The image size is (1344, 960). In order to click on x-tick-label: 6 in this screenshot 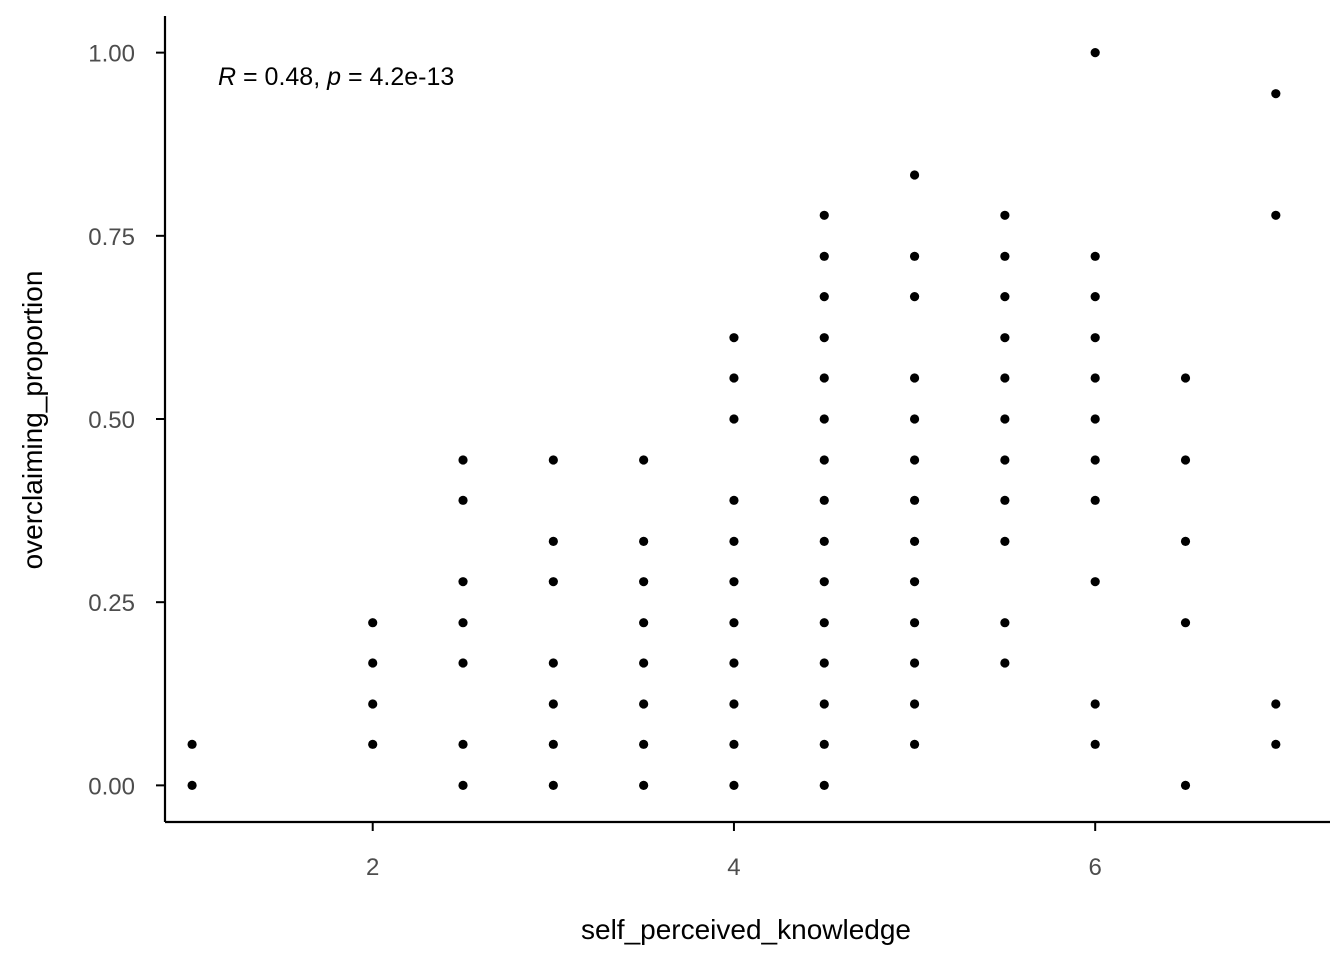, I will do `click(1095, 867)`.